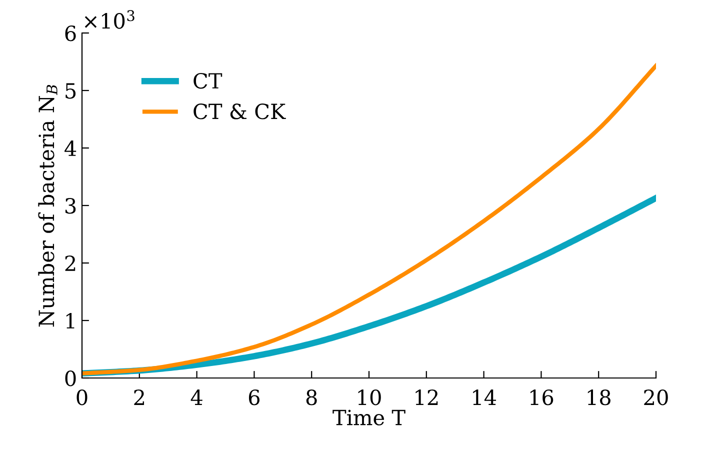  What do you see at coordinates (139, 397) in the screenshot?
I see `x-tick-label: 2` at bounding box center [139, 397].